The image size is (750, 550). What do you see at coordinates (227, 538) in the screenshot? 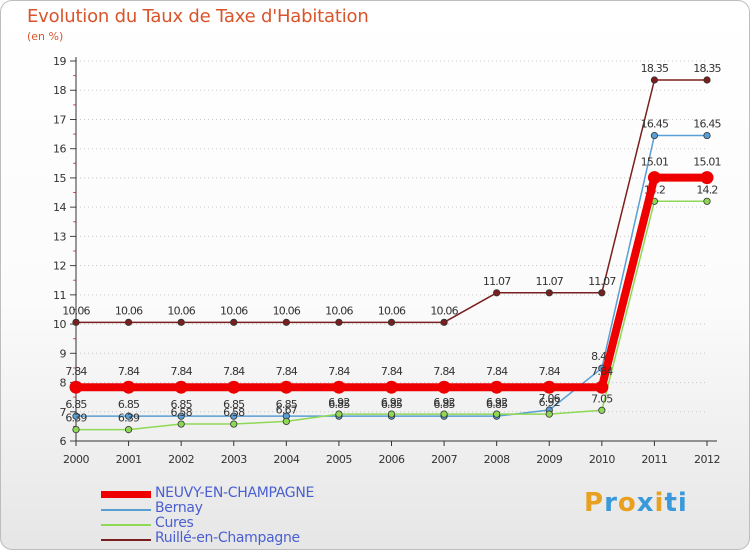
I see `legend-label-ruille: Ruillé-en-Champagne` at bounding box center [227, 538].